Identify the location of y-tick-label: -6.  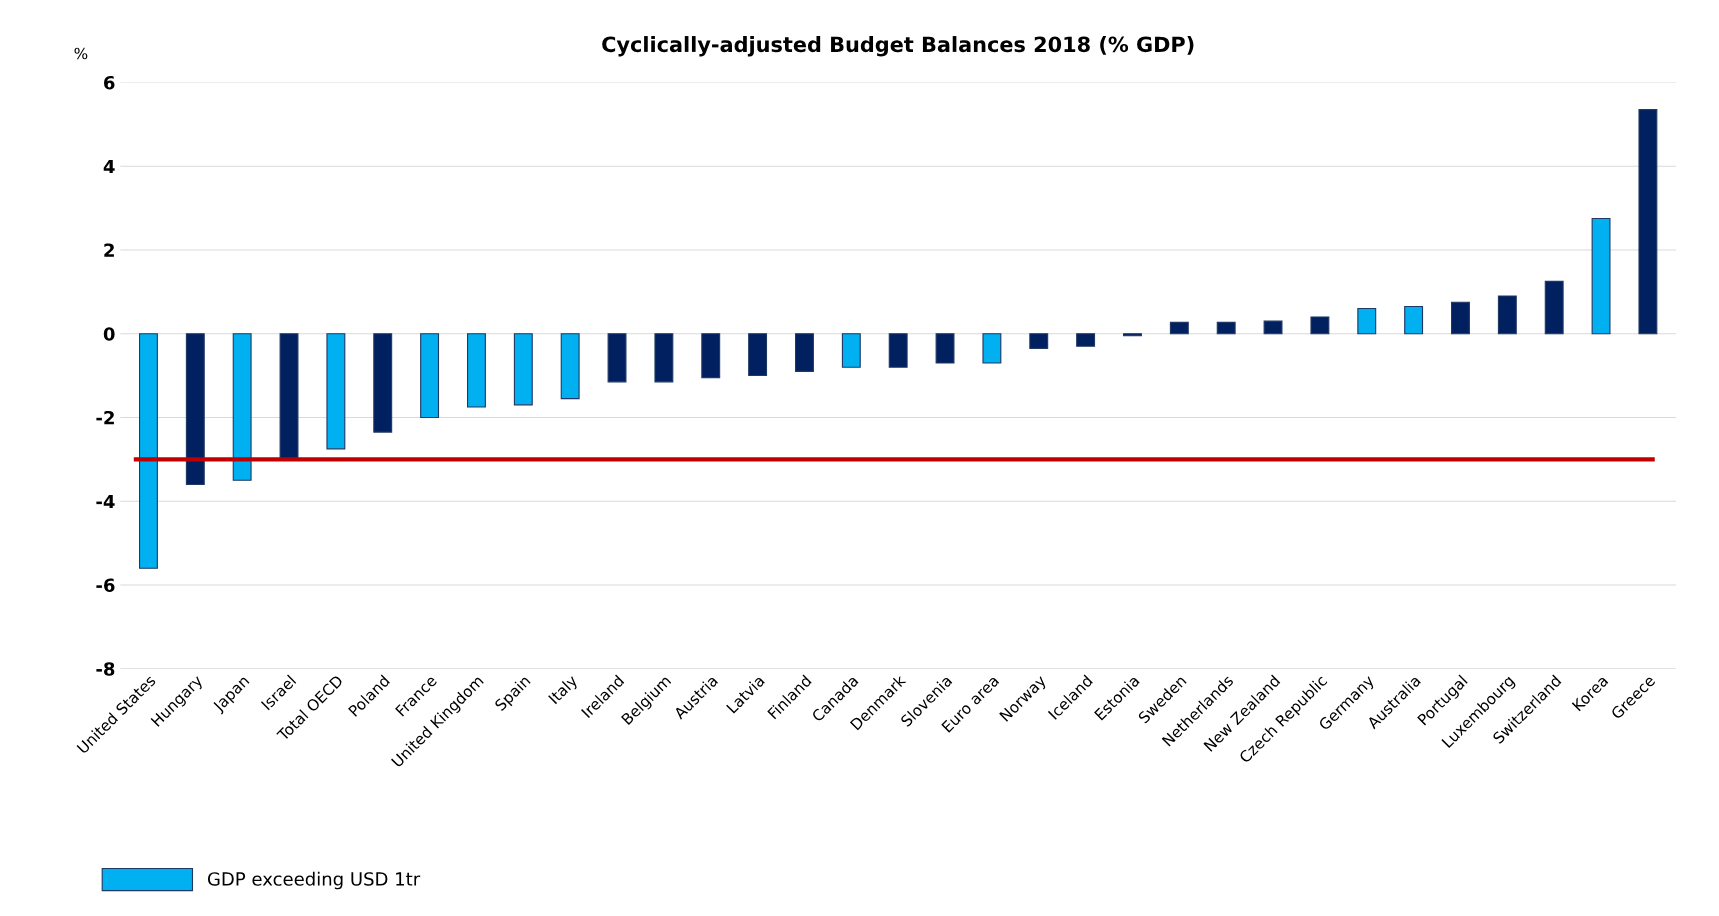
(105, 585).